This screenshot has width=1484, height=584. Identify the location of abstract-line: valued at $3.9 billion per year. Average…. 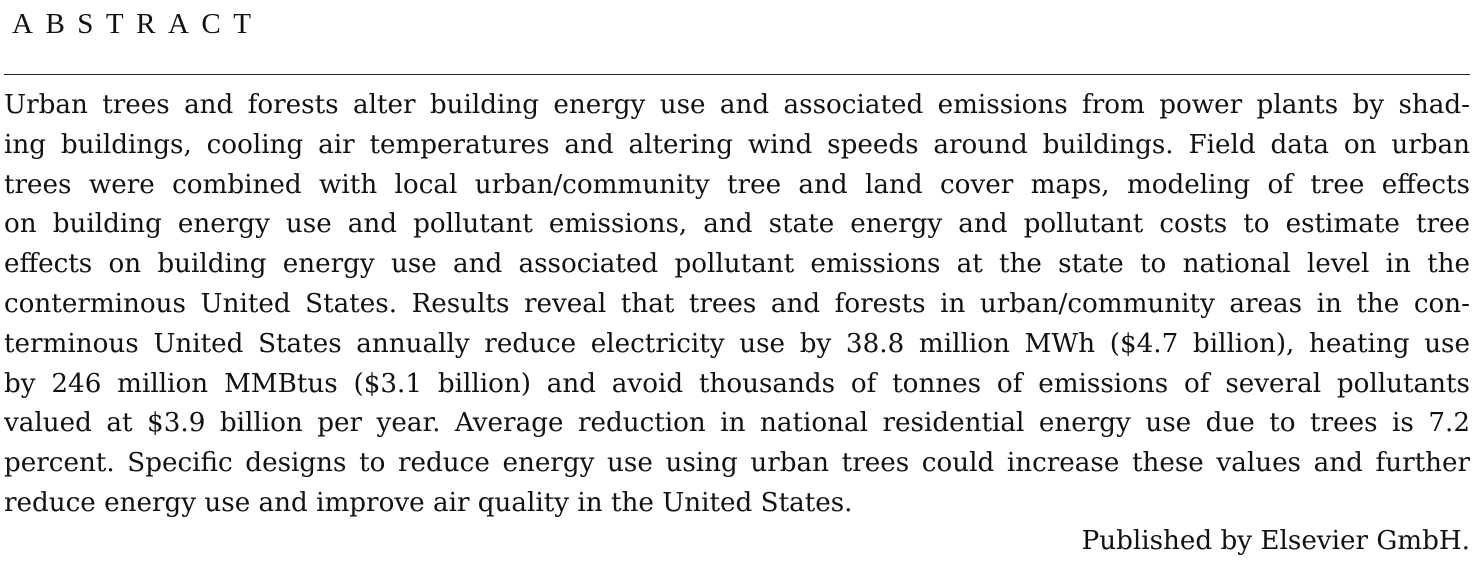
(737, 423).